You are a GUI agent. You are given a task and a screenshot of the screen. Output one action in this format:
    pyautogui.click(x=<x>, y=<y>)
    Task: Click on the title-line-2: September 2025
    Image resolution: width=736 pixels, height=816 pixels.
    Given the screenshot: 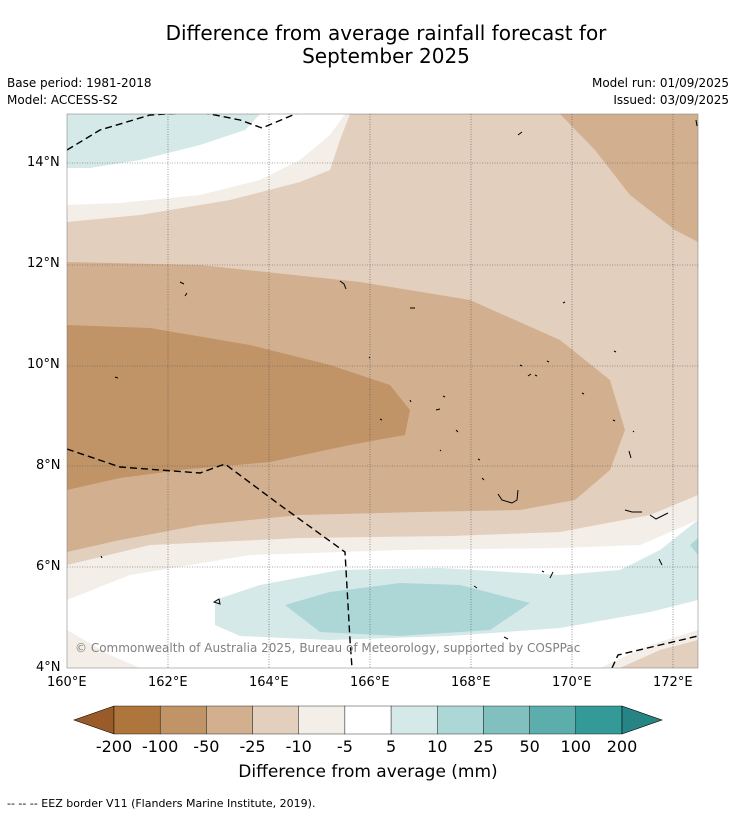 What is the action you would take?
    pyautogui.click(x=386, y=56)
    